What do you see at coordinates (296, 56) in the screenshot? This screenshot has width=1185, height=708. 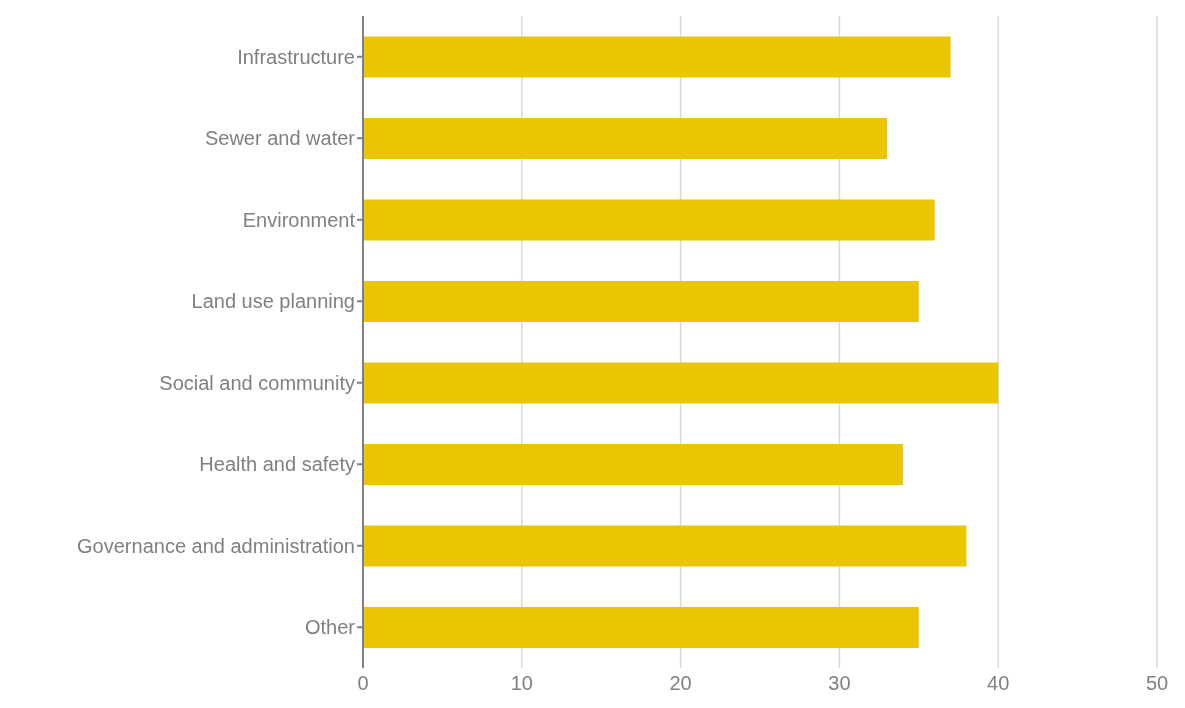 I see `y-tick-label: Infrastructure` at bounding box center [296, 56].